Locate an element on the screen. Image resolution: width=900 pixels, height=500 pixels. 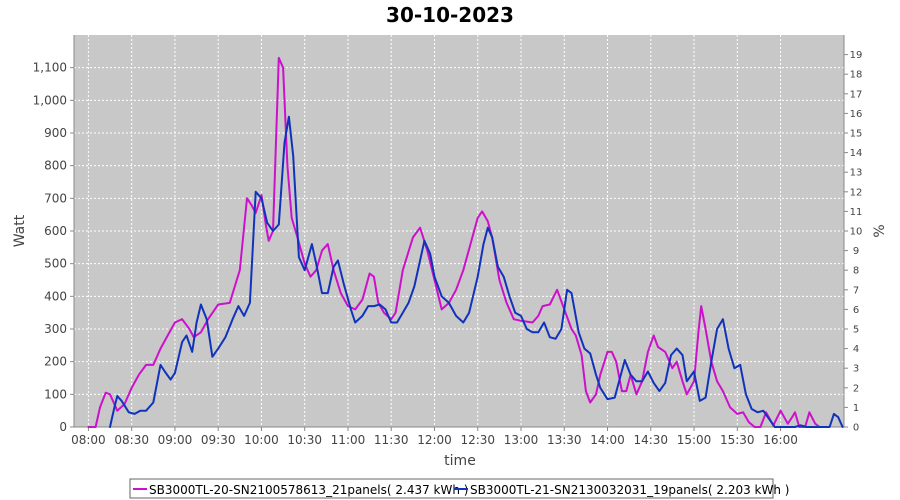
y2-tick-label: 10 is located at coordinates (856, 232).